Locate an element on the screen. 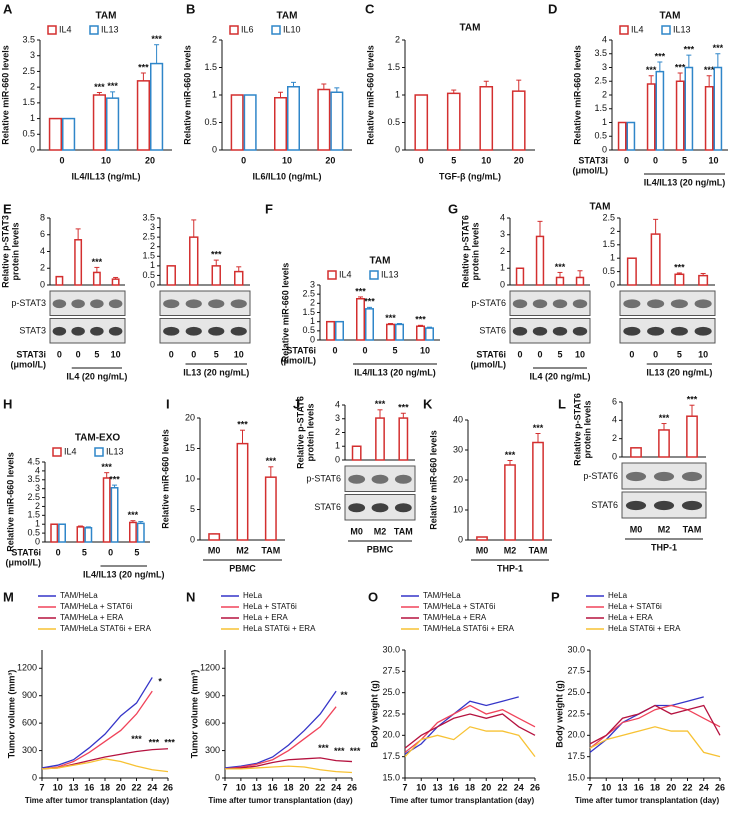  legend-label: HeLa + STAT6i is located at coordinates (635, 606).